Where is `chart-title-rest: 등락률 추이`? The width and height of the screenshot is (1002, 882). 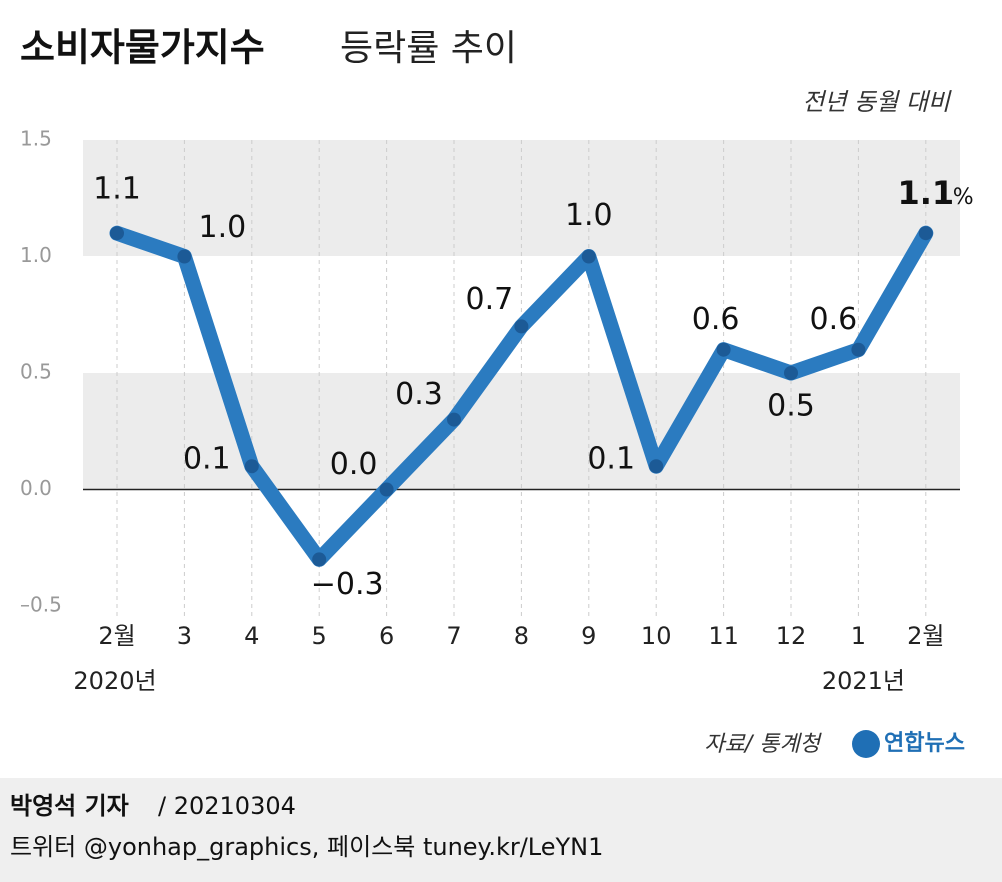 chart-title-rest: 등락률 추이 is located at coordinates (428, 48).